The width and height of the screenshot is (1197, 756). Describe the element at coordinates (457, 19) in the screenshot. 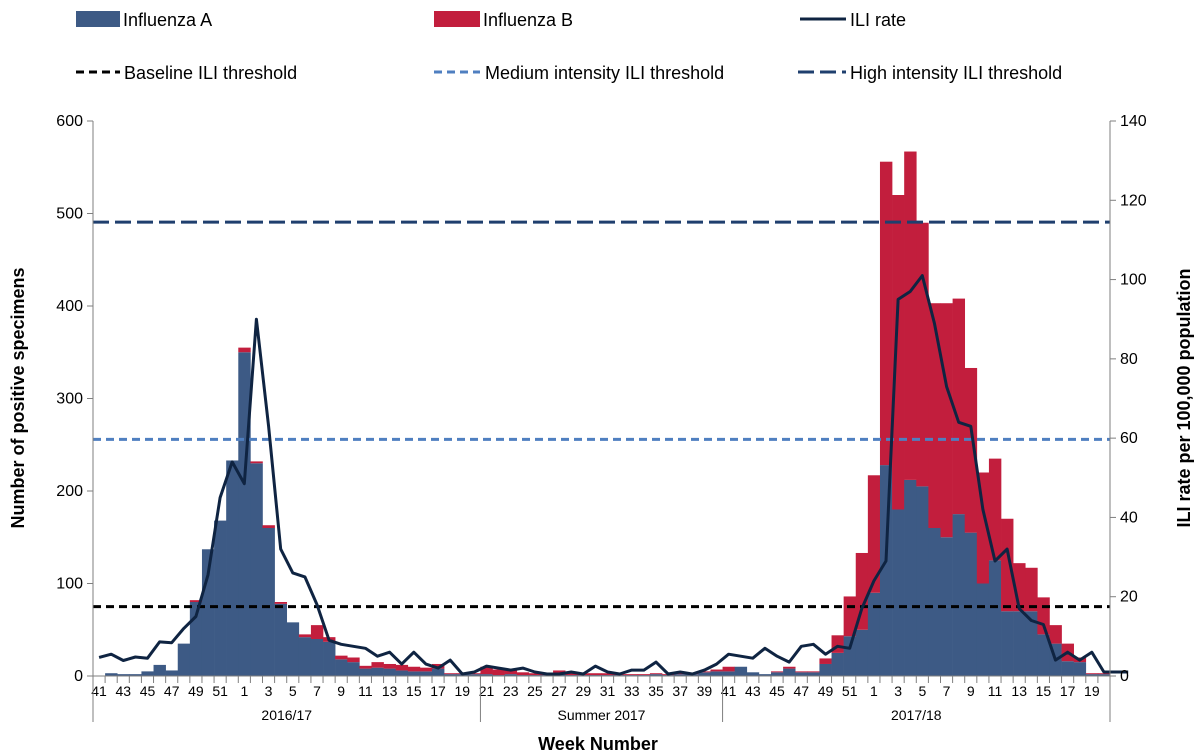

I see `legend-swatch-influenza-b` at that location.